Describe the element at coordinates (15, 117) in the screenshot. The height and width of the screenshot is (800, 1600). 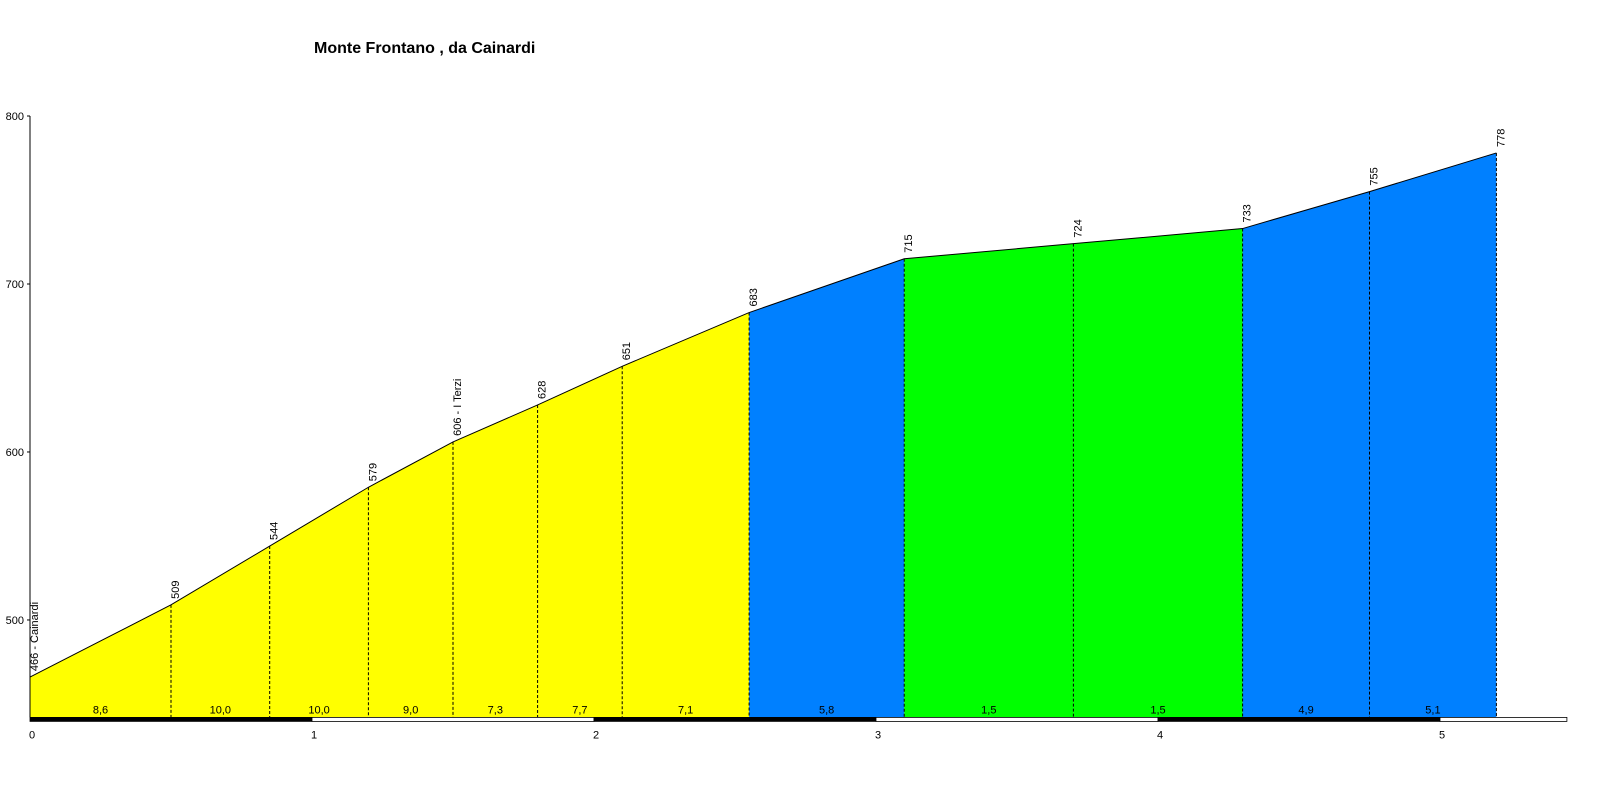
I see `y-tick-label: 800` at that location.